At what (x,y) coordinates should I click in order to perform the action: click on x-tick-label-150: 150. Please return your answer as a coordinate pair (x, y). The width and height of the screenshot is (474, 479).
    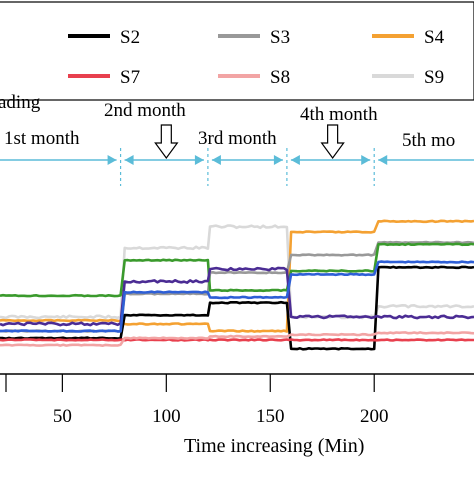
    Looking at the image, I should click on (270, 416).